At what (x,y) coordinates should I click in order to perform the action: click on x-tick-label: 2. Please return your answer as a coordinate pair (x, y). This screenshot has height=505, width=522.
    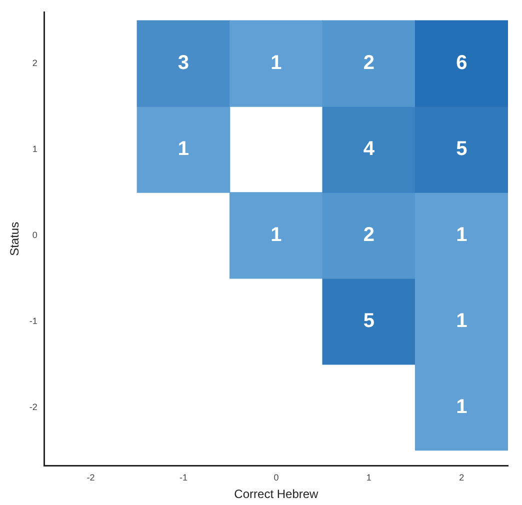
    Looking at the image, I should click on (461, 477).